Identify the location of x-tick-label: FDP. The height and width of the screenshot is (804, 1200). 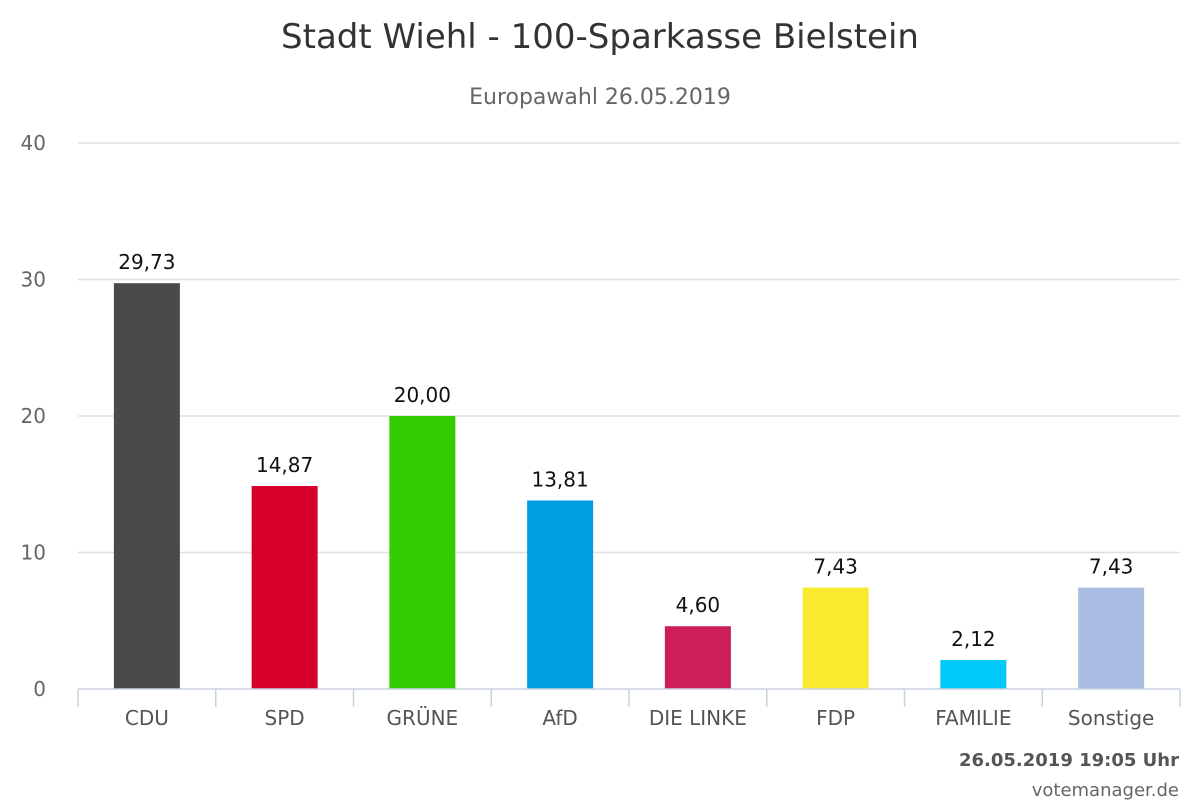
(835, 718).